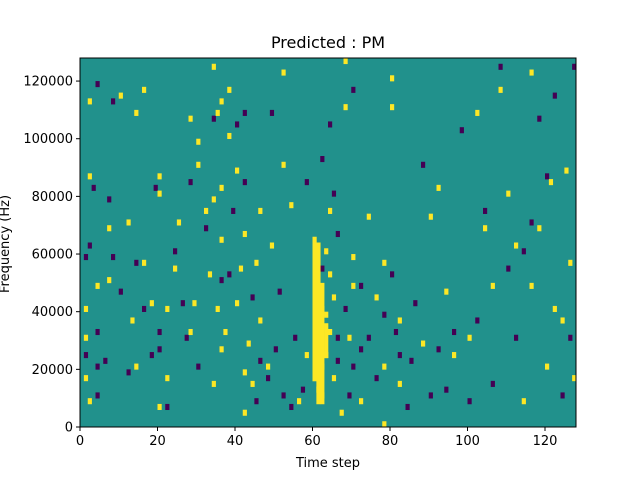 This screenshot has width=640, height=480. I want to click on x-tick-label: 40, so click(235, 441).